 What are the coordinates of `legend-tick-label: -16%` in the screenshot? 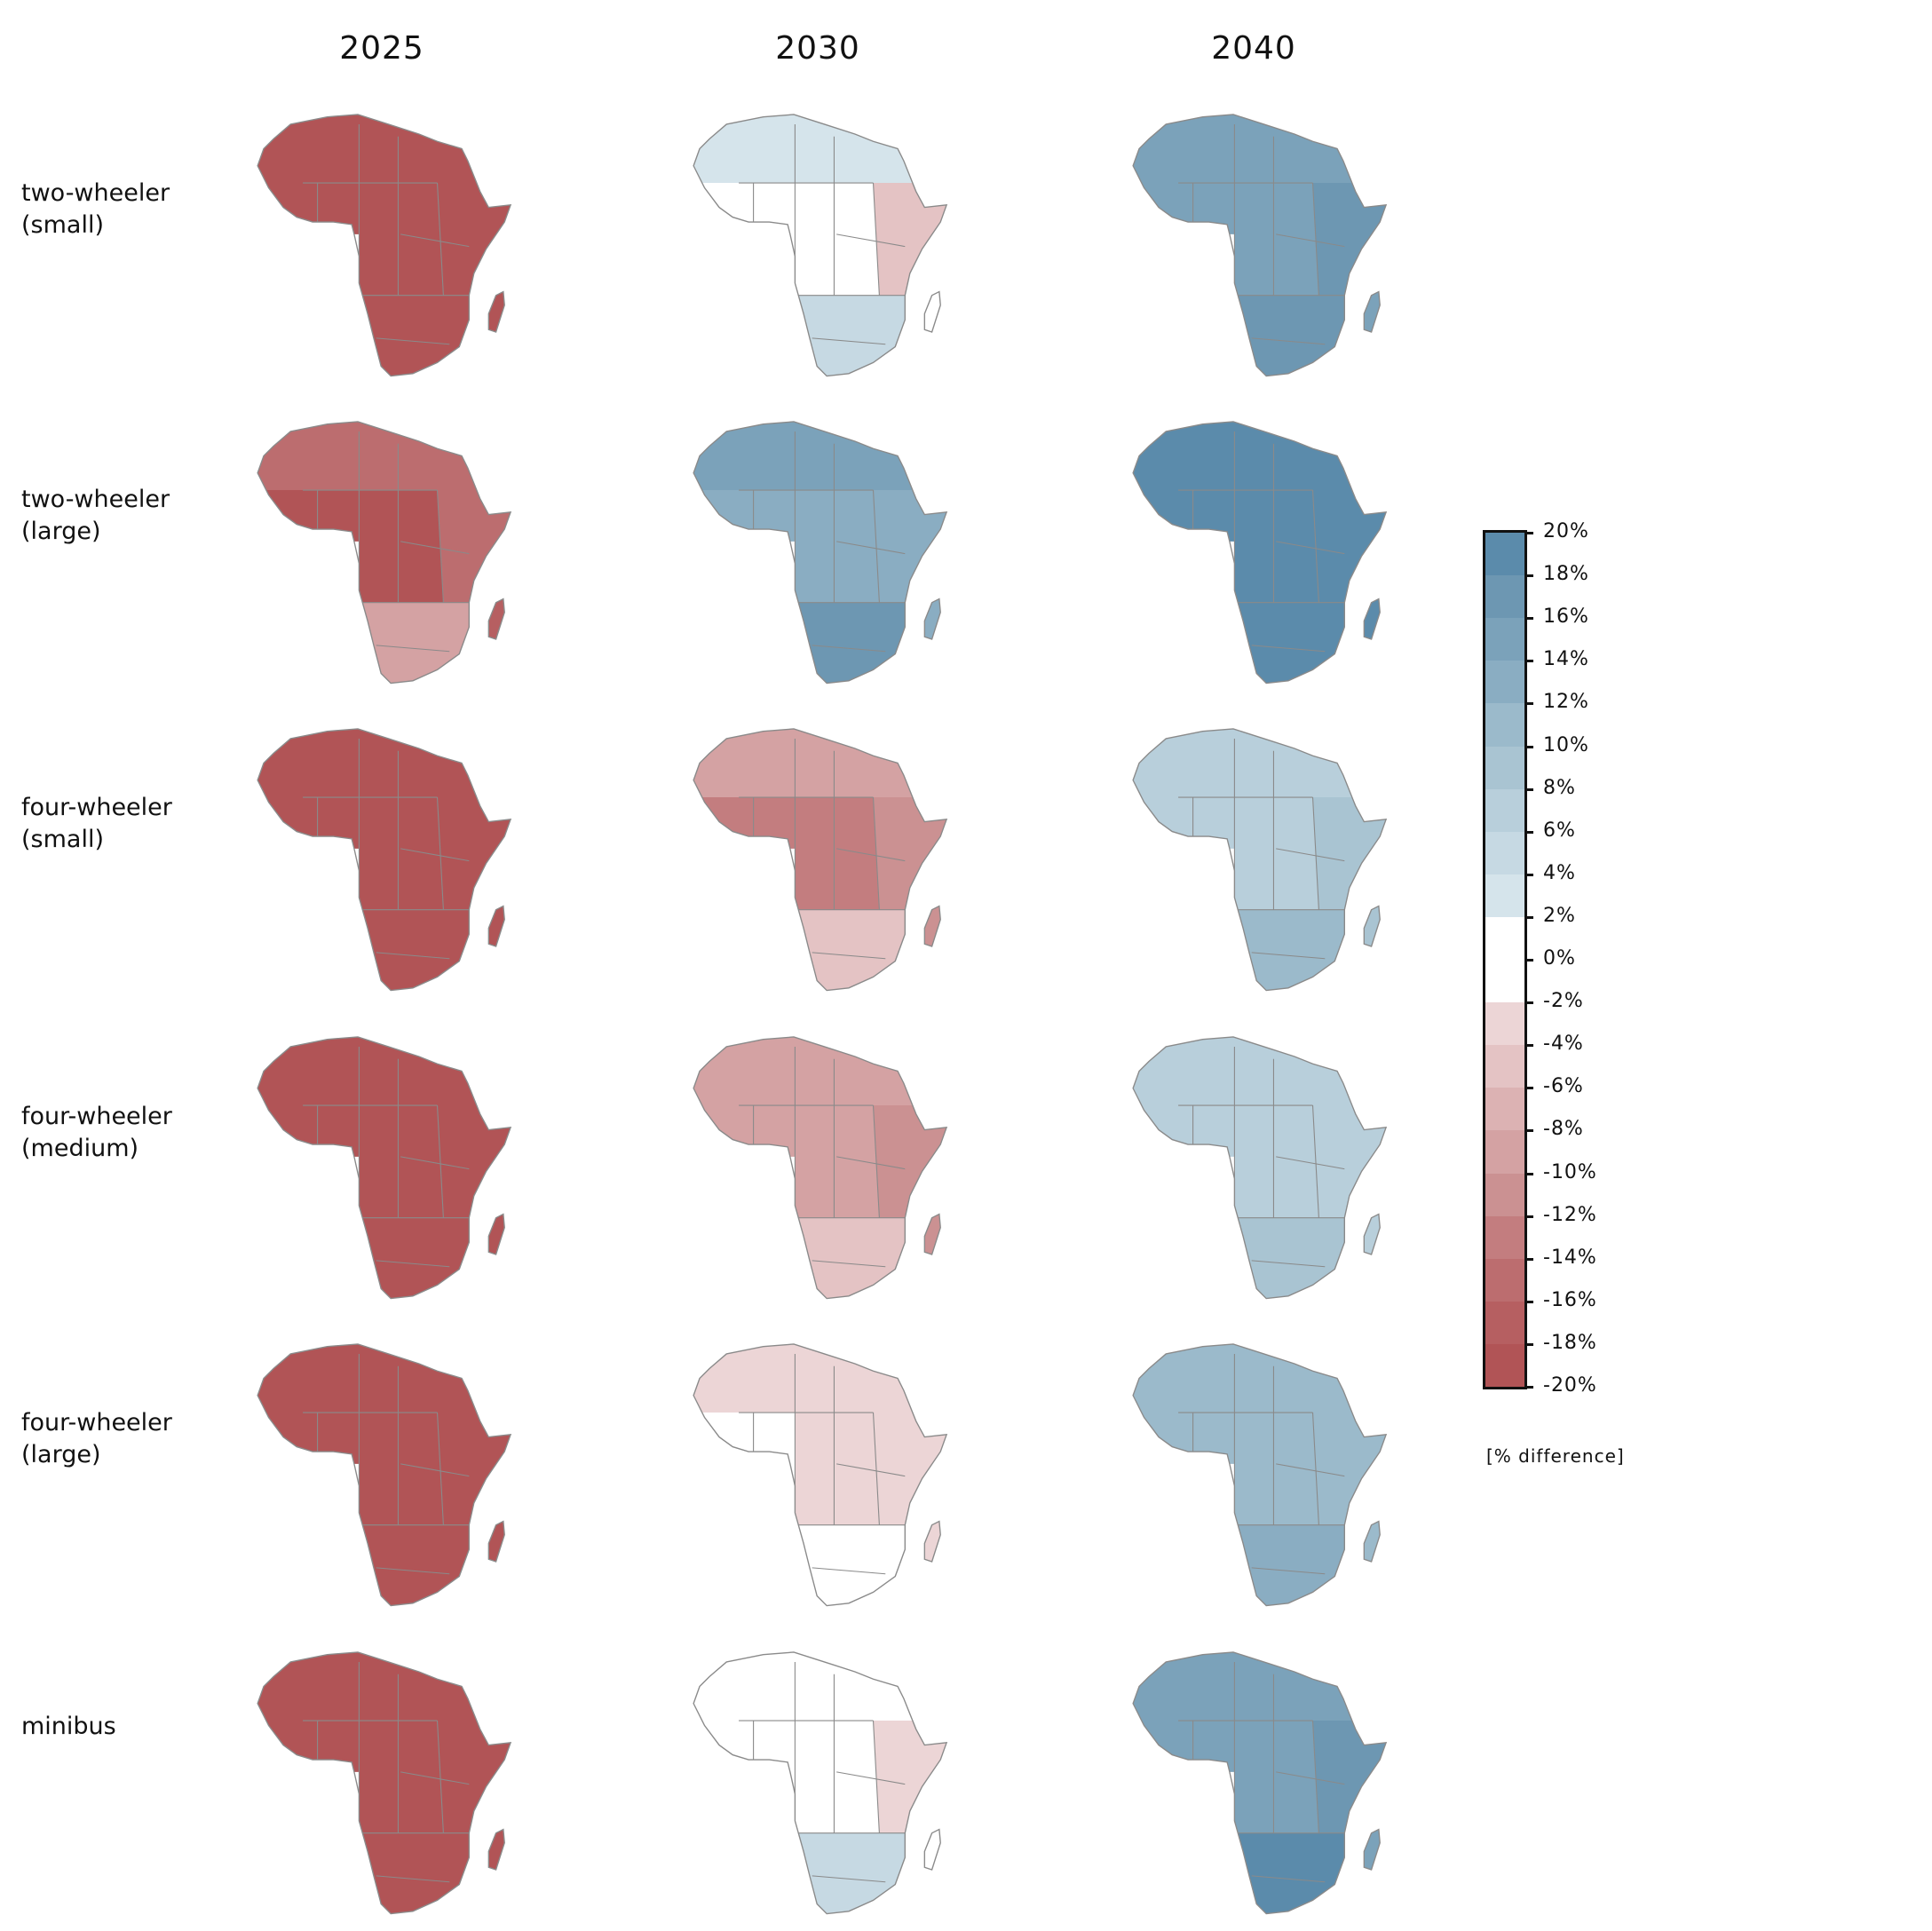 It's located at (1570, 1299).